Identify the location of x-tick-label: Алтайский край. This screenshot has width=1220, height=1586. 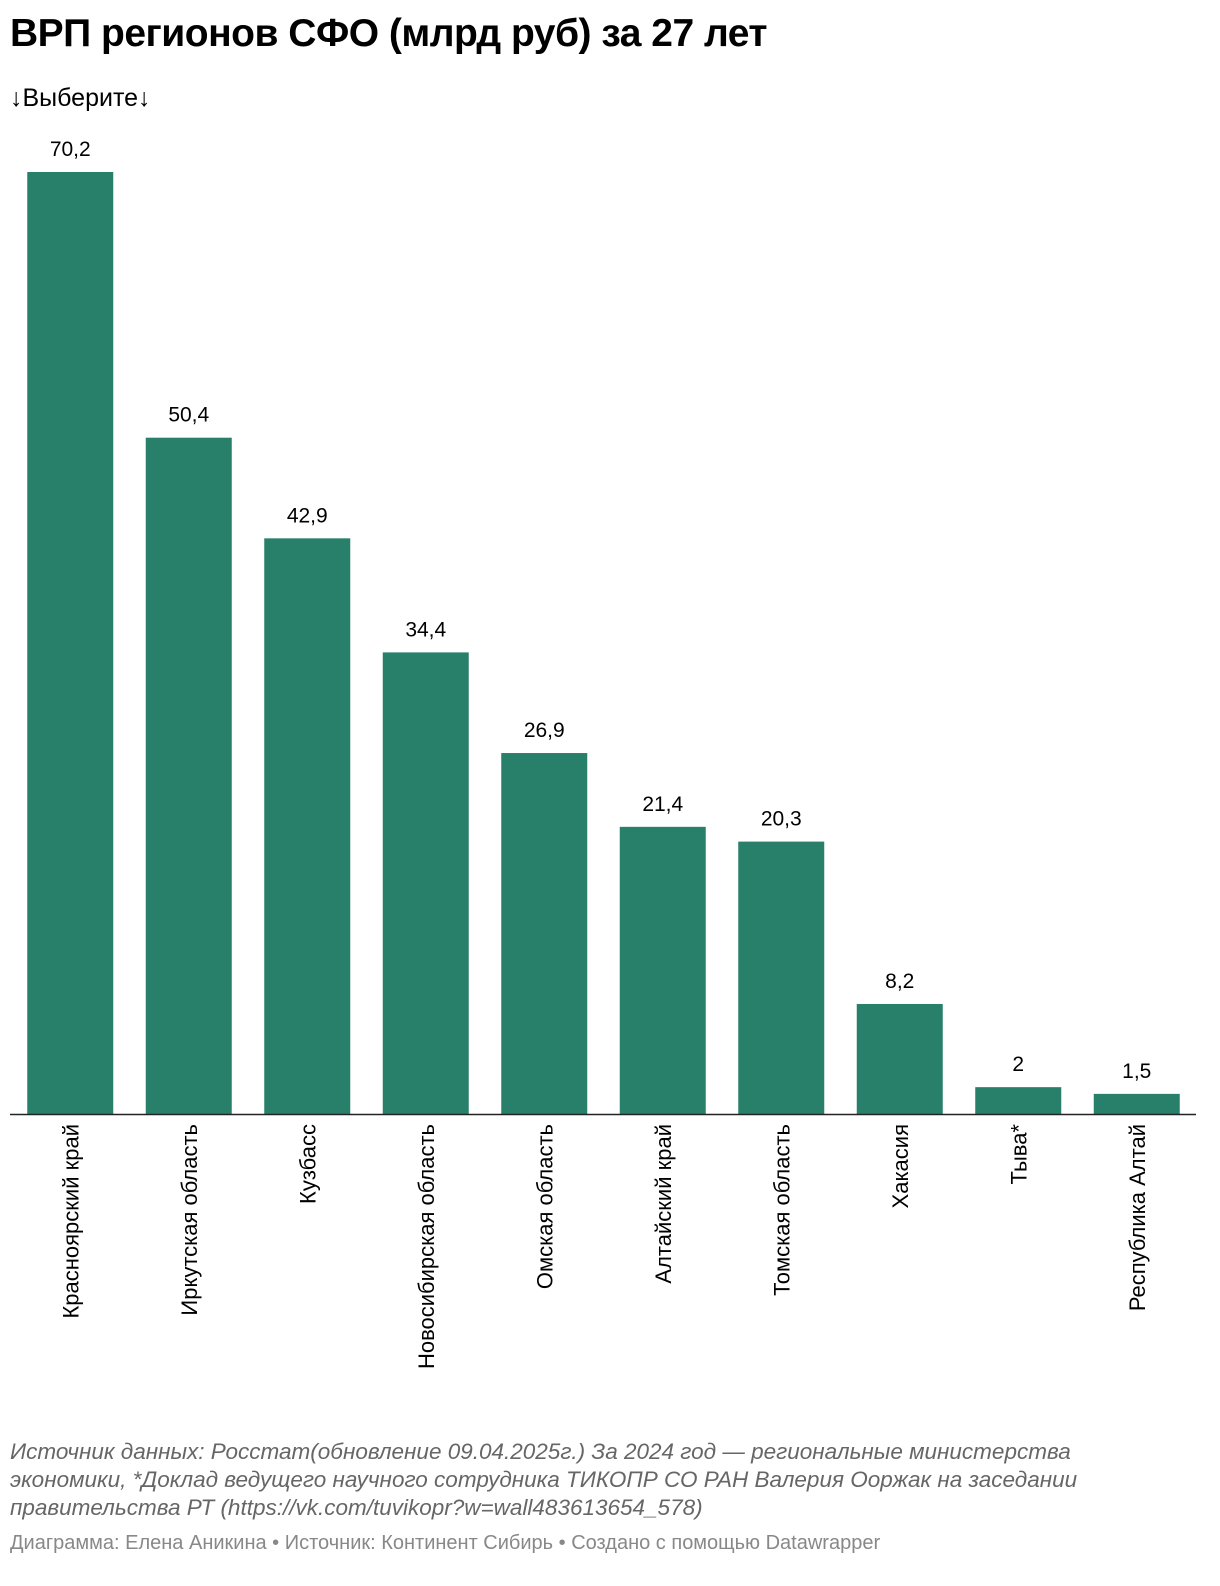
(663, 1204).